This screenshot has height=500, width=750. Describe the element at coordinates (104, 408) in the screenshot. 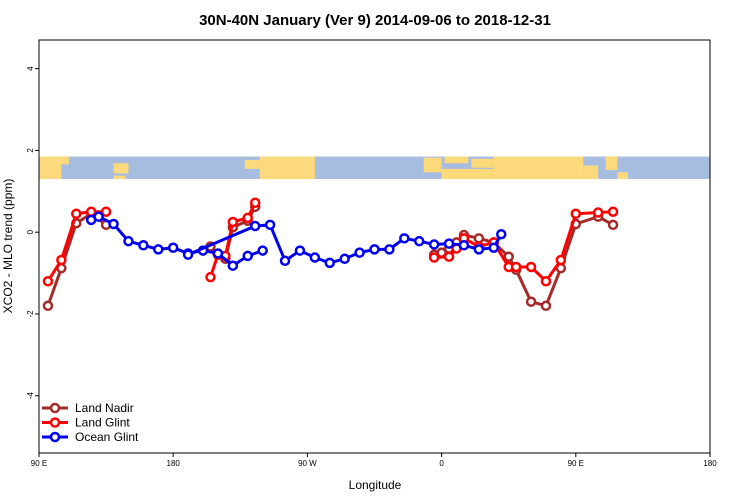

I see `legend-label: Land Nadir` at that location.